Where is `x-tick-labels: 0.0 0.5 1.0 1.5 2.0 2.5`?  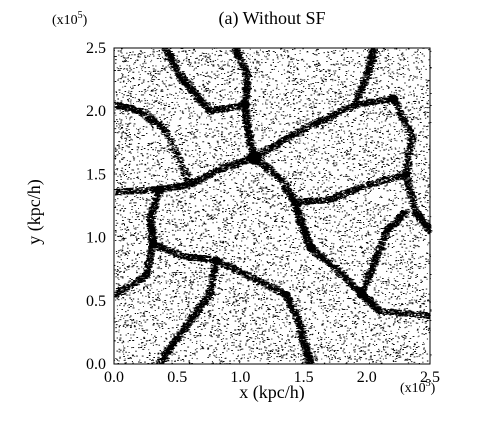
x-tick-labels: 0.0 0.5 1.0 1.5 2.0 2.5 is located at coordinates (272, 377).